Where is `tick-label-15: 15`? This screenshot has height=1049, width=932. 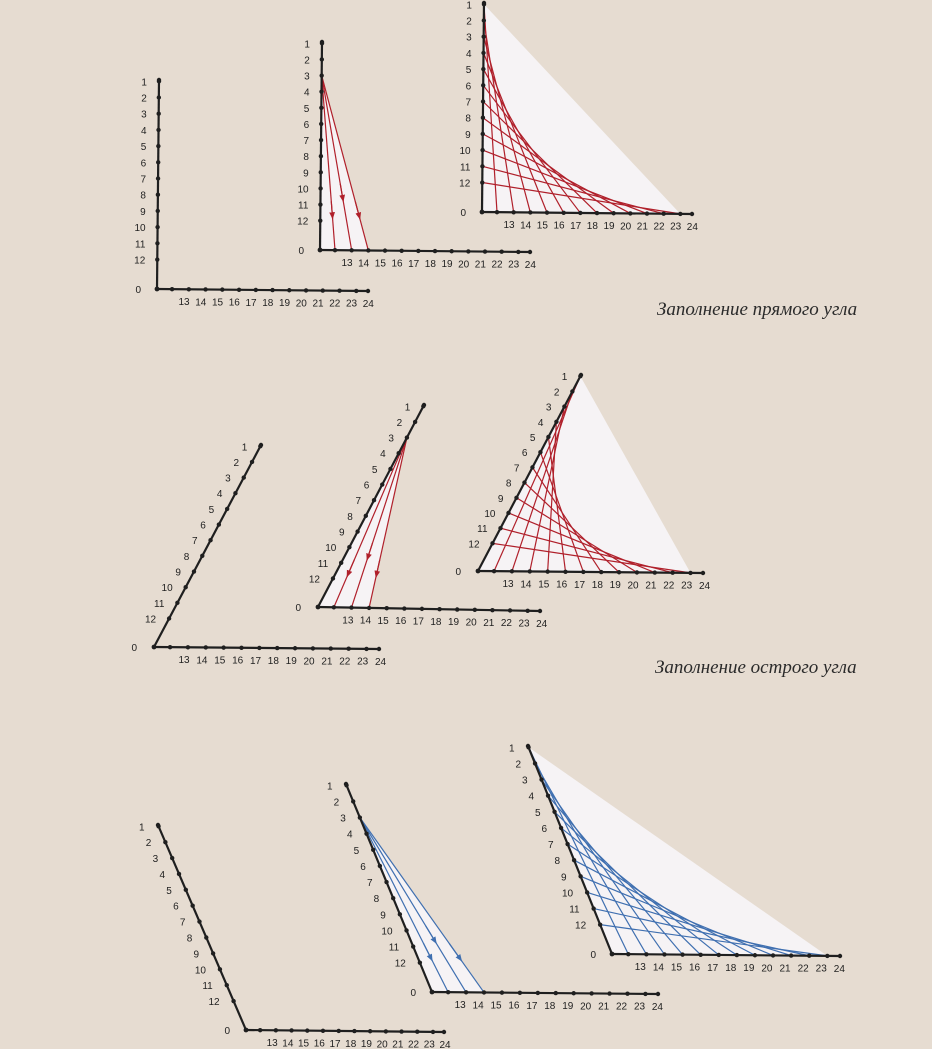 tick-label-15: 15 is located at coordinates (304, 1043).